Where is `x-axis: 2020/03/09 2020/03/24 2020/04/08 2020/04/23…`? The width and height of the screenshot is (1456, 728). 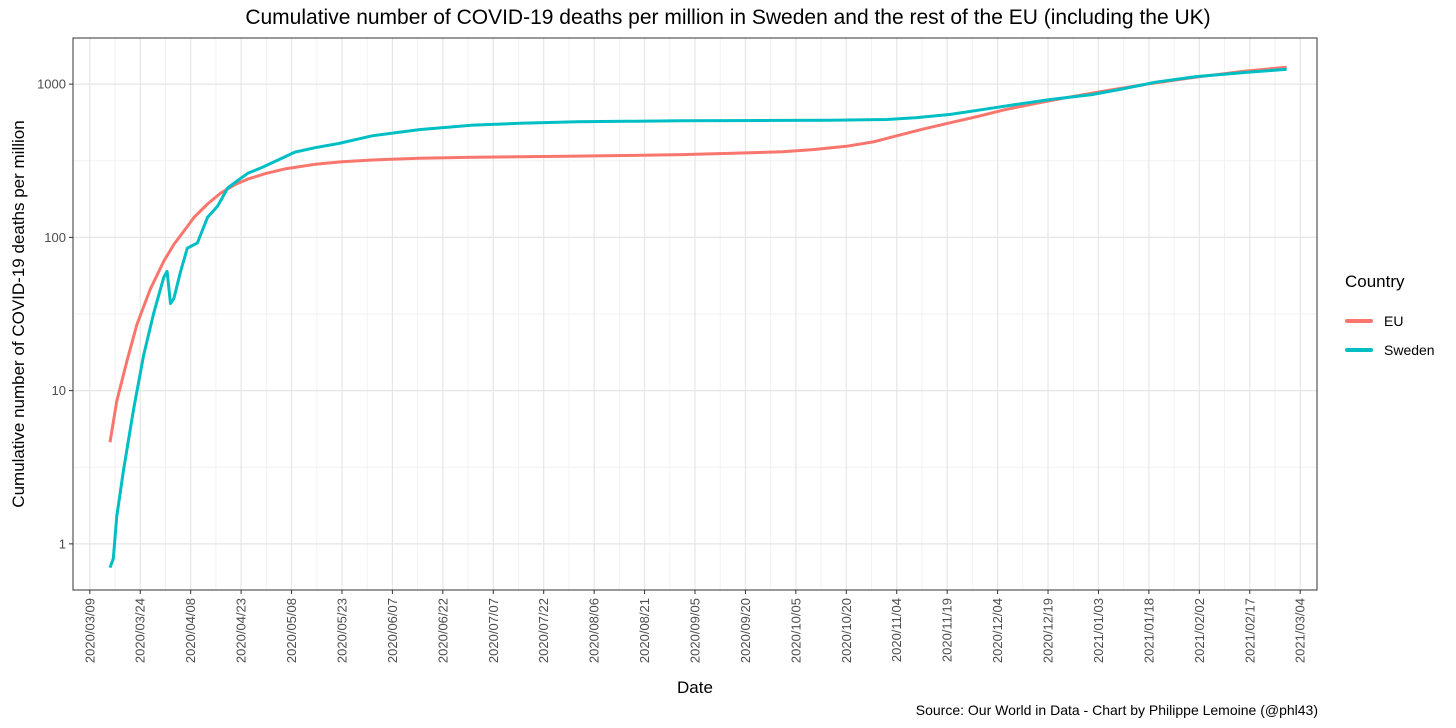 x-axis: 2020/03/09 2020/03/24 2020/04/08 2020/04/23… is located at coordinates (695, 626).